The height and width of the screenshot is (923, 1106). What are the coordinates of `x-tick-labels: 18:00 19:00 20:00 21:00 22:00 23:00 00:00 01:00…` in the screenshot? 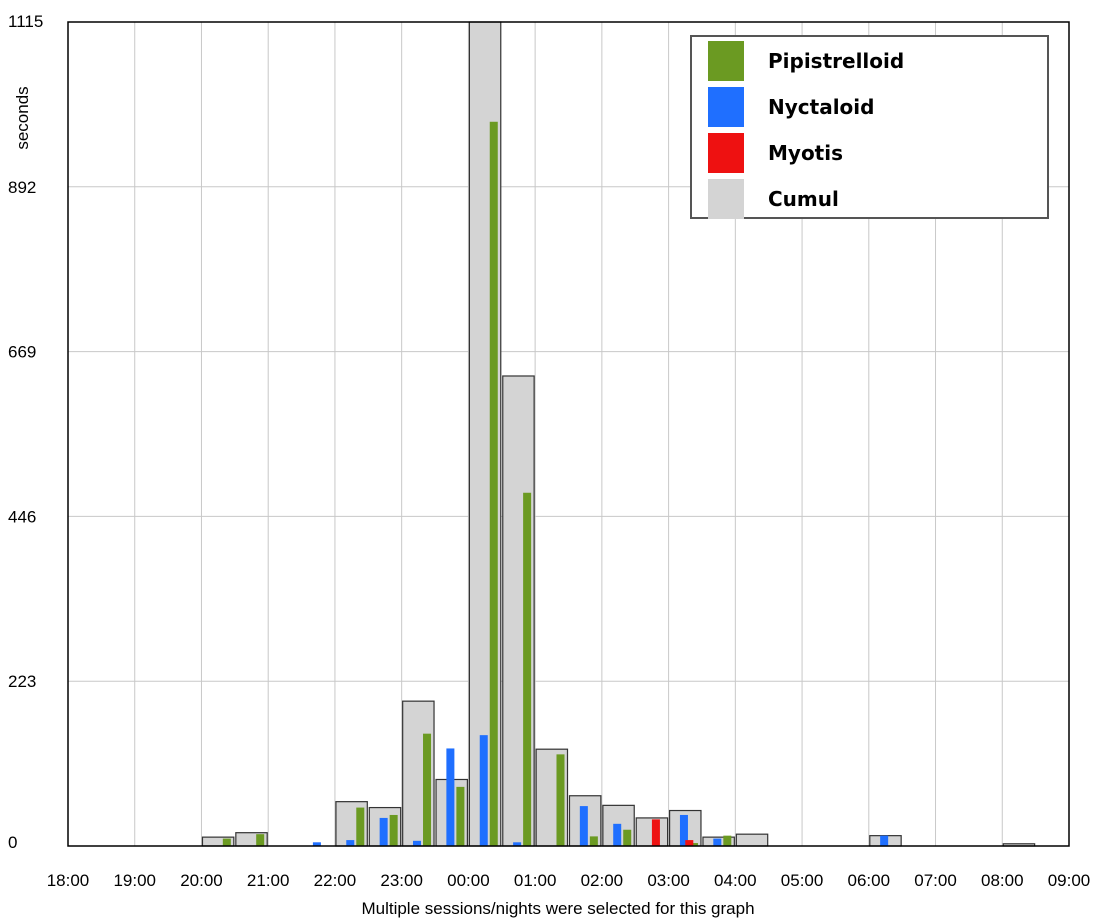 It's located at (569, 880).